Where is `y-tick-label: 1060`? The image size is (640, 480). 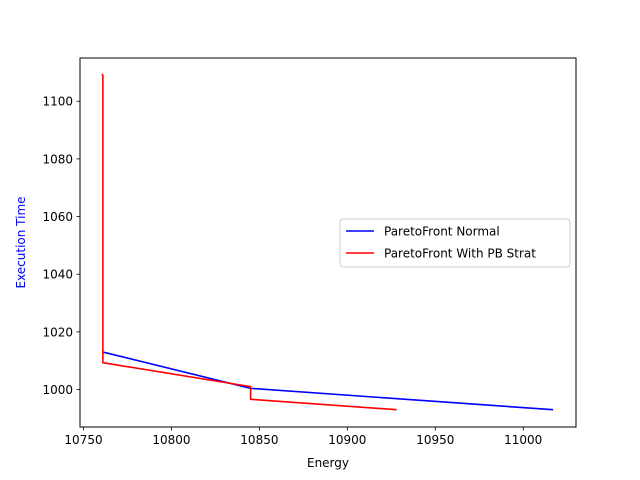 y-tick-label: 1060 is located at coordinates (57, 217).